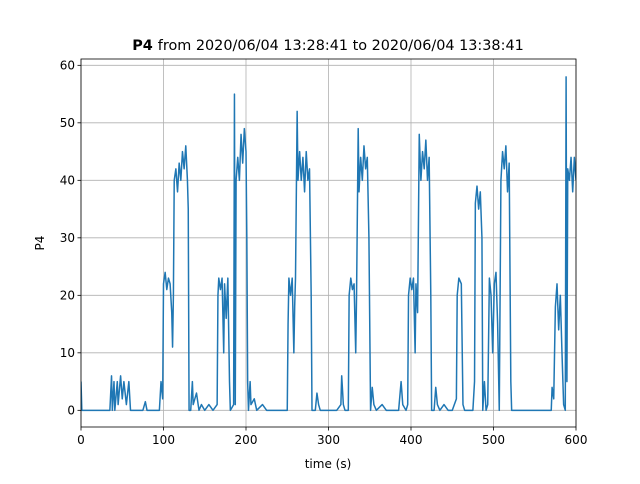  Describe the element at coordinates (411, 440) in the screenshot. I see `x-tick-label: 400` at that location.